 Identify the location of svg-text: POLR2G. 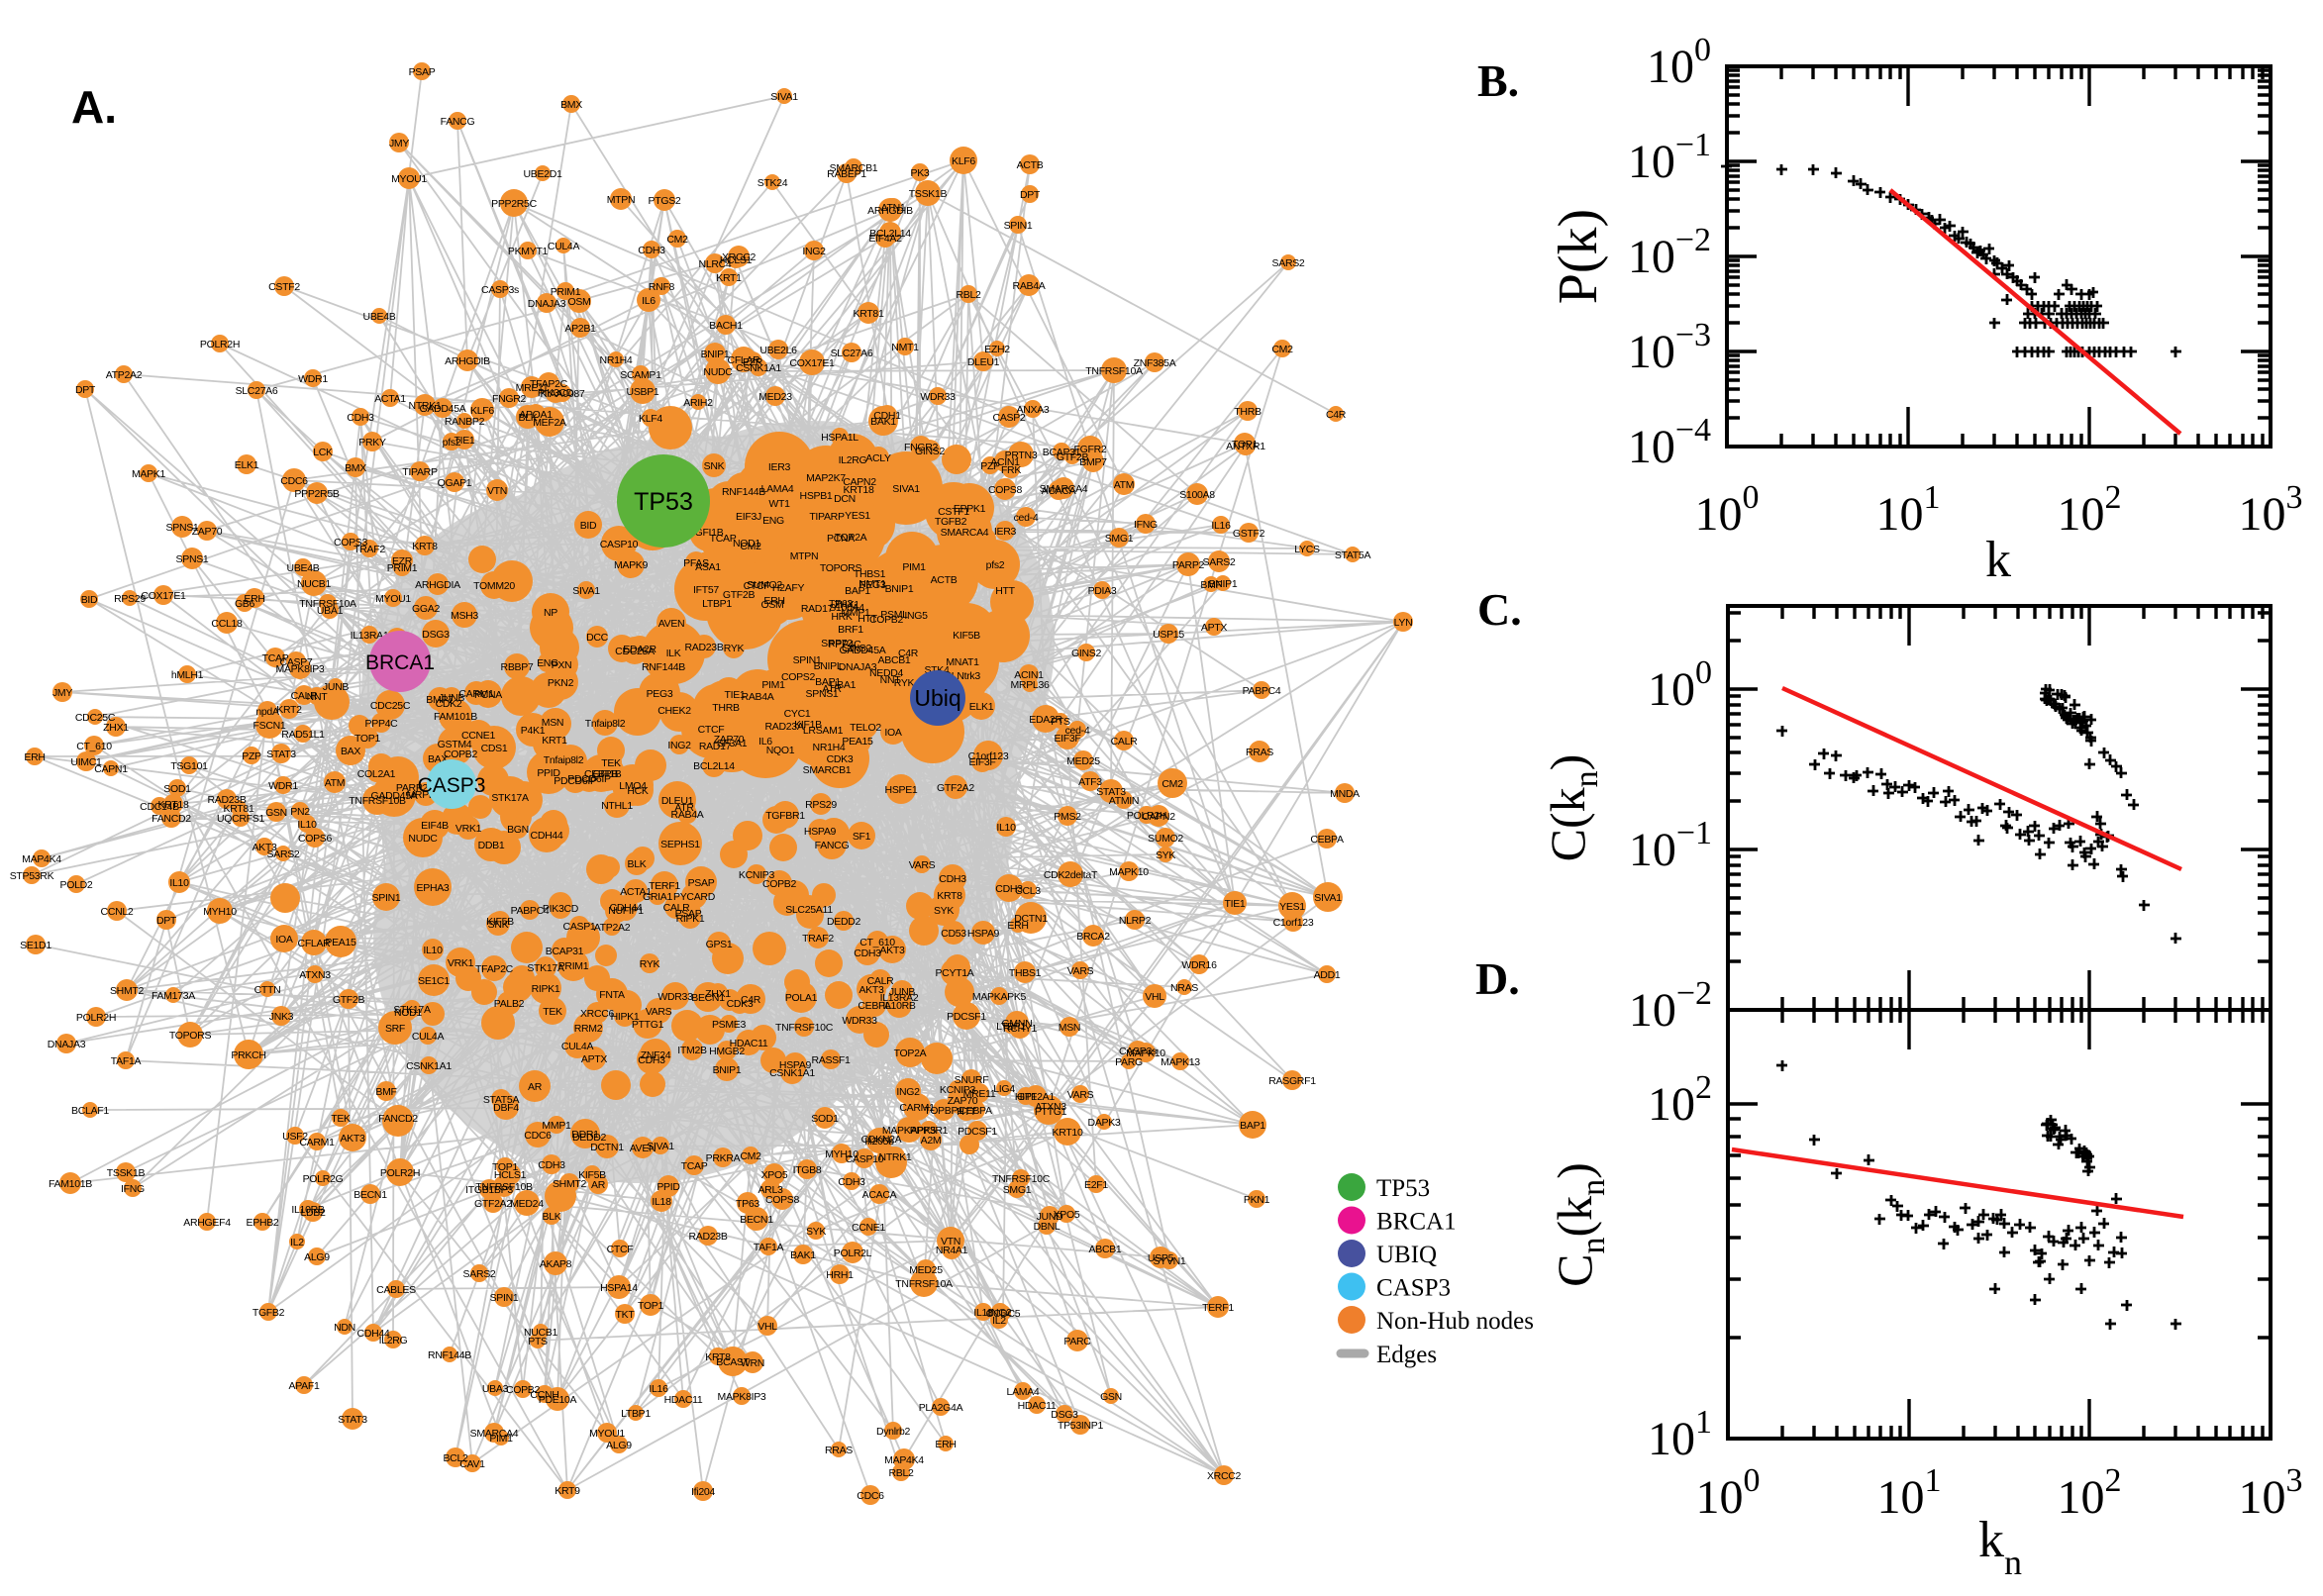
(323, 1179).